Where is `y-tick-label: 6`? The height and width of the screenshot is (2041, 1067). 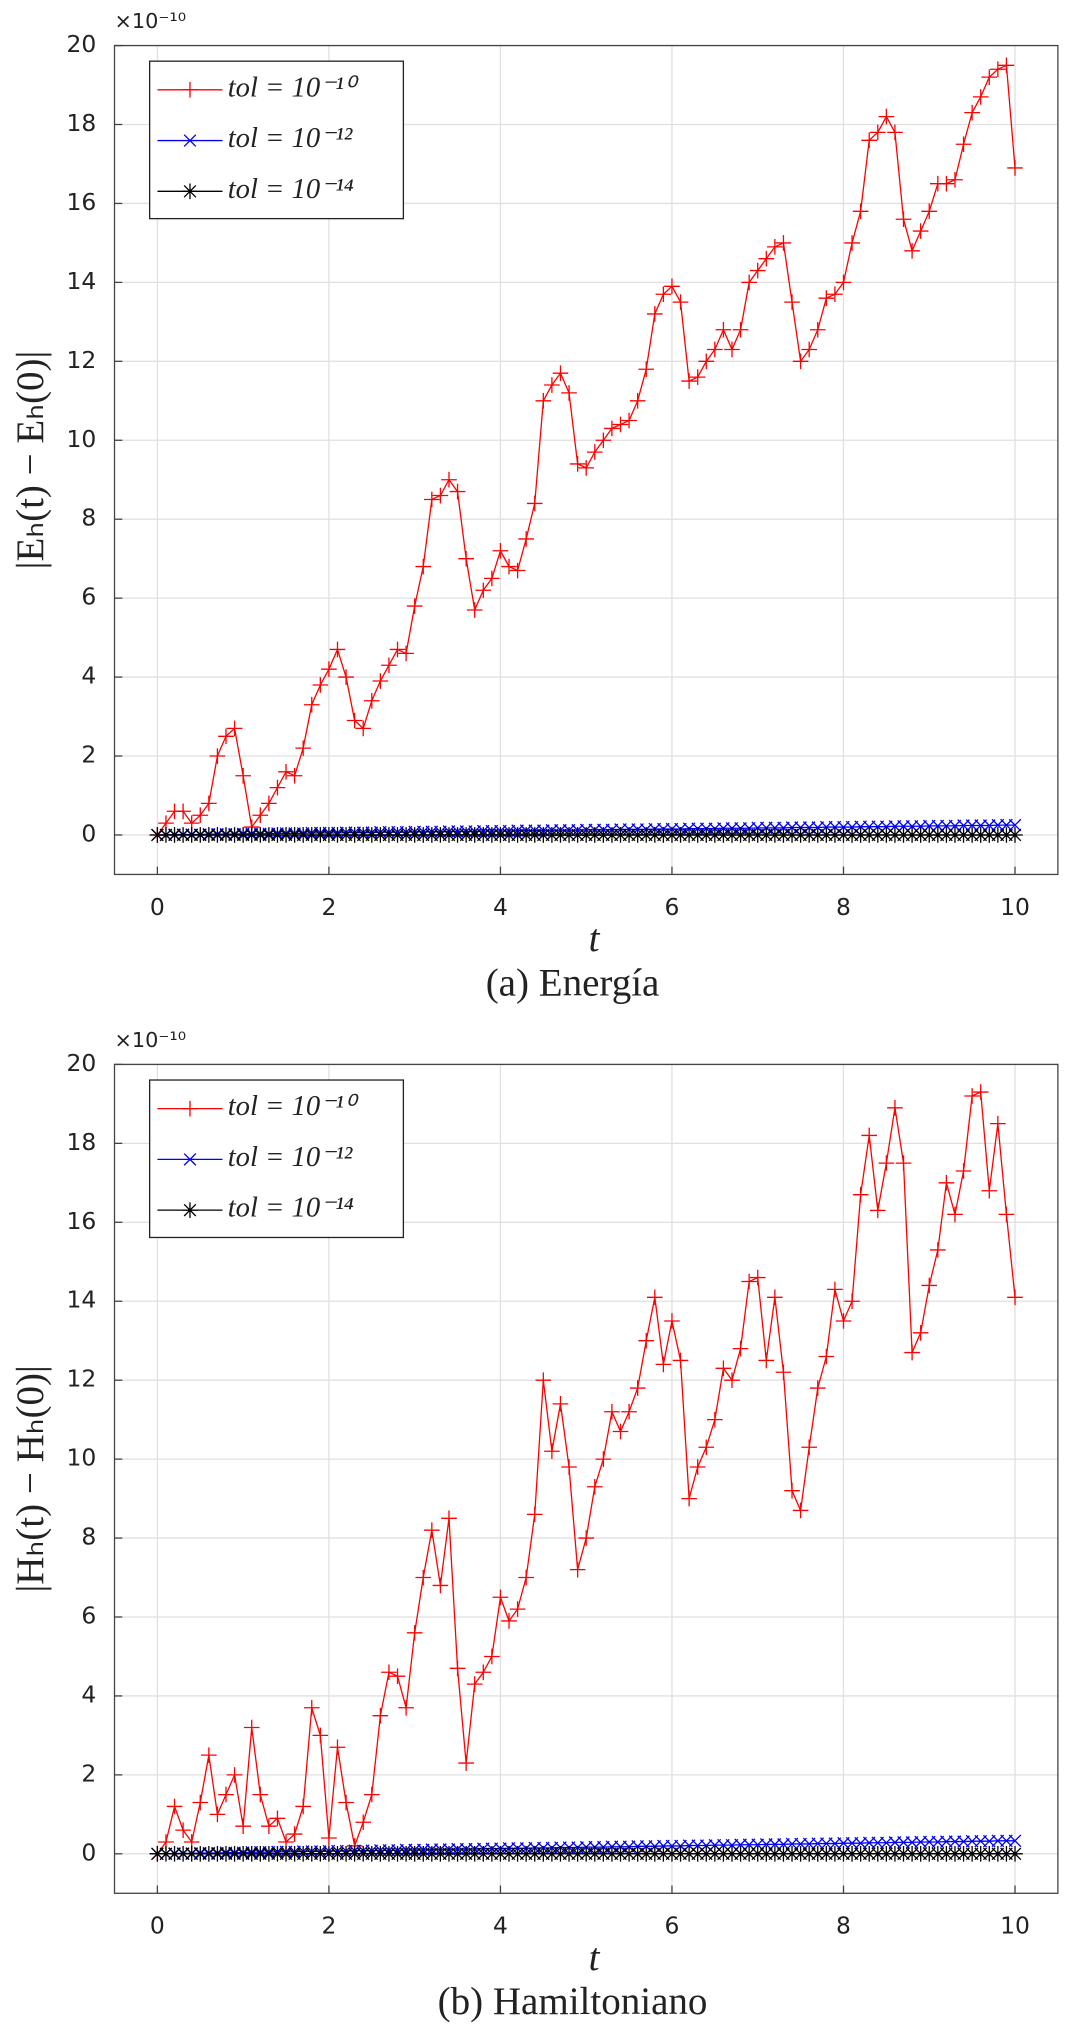
y-tick-label: 6 is located at coordinates (88, 597).